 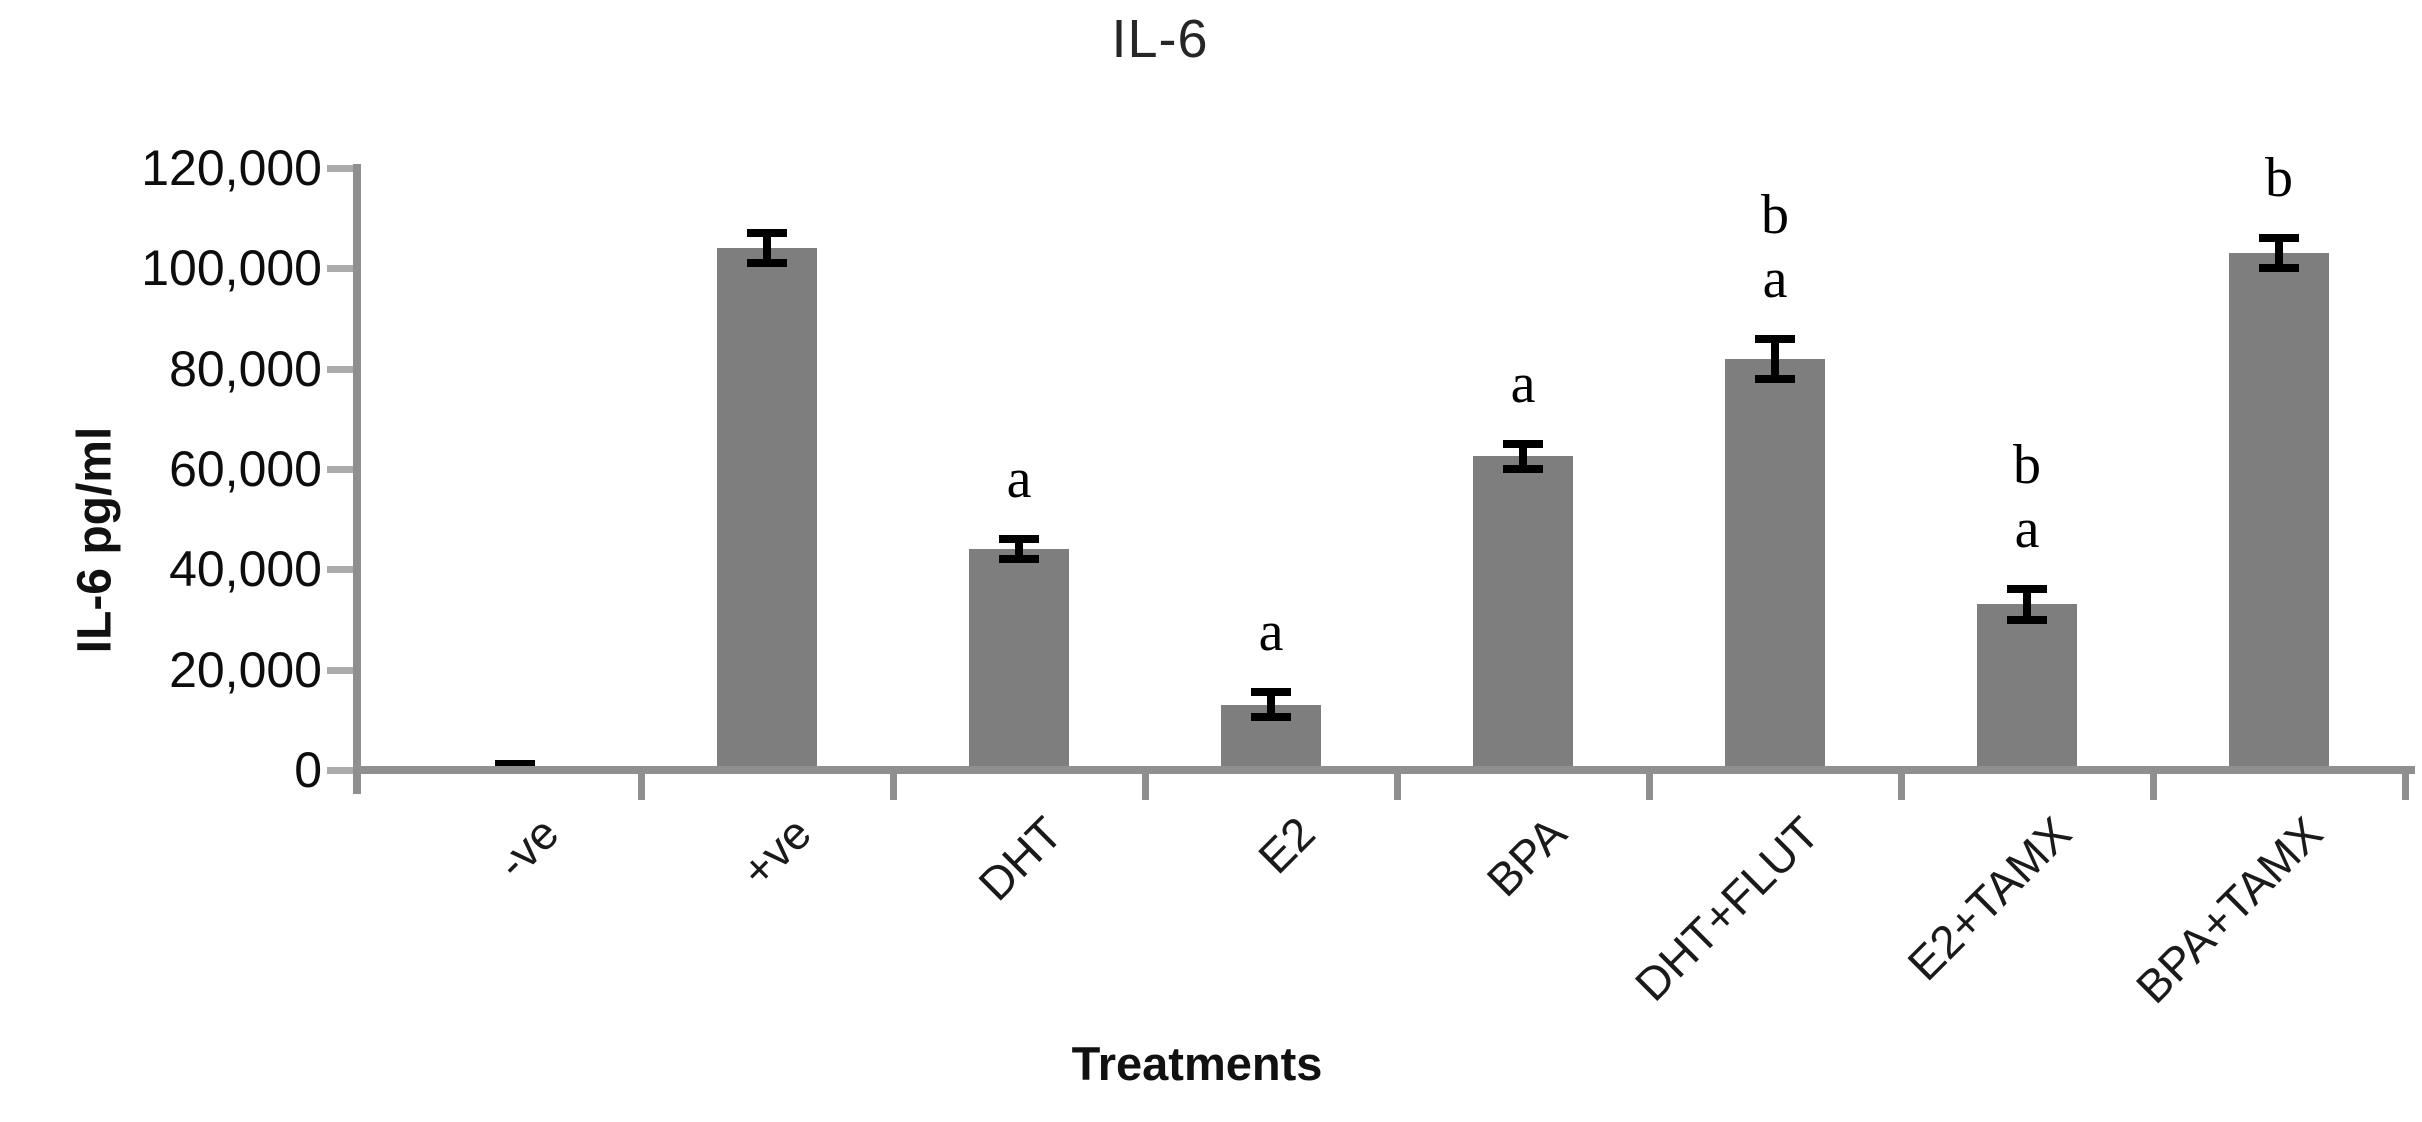 I want to click on chart-title: IL-6, so click(x=1160, y=39).